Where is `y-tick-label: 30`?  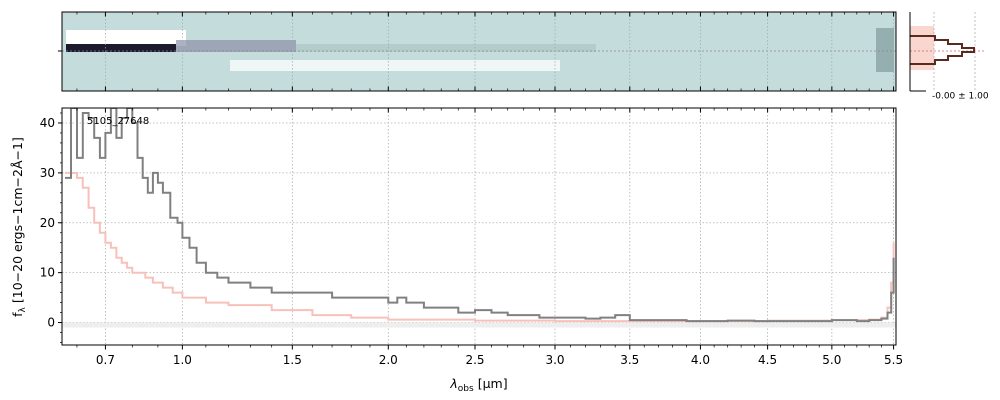
y-tick-label: 30 is located at coordinates (47, 173).